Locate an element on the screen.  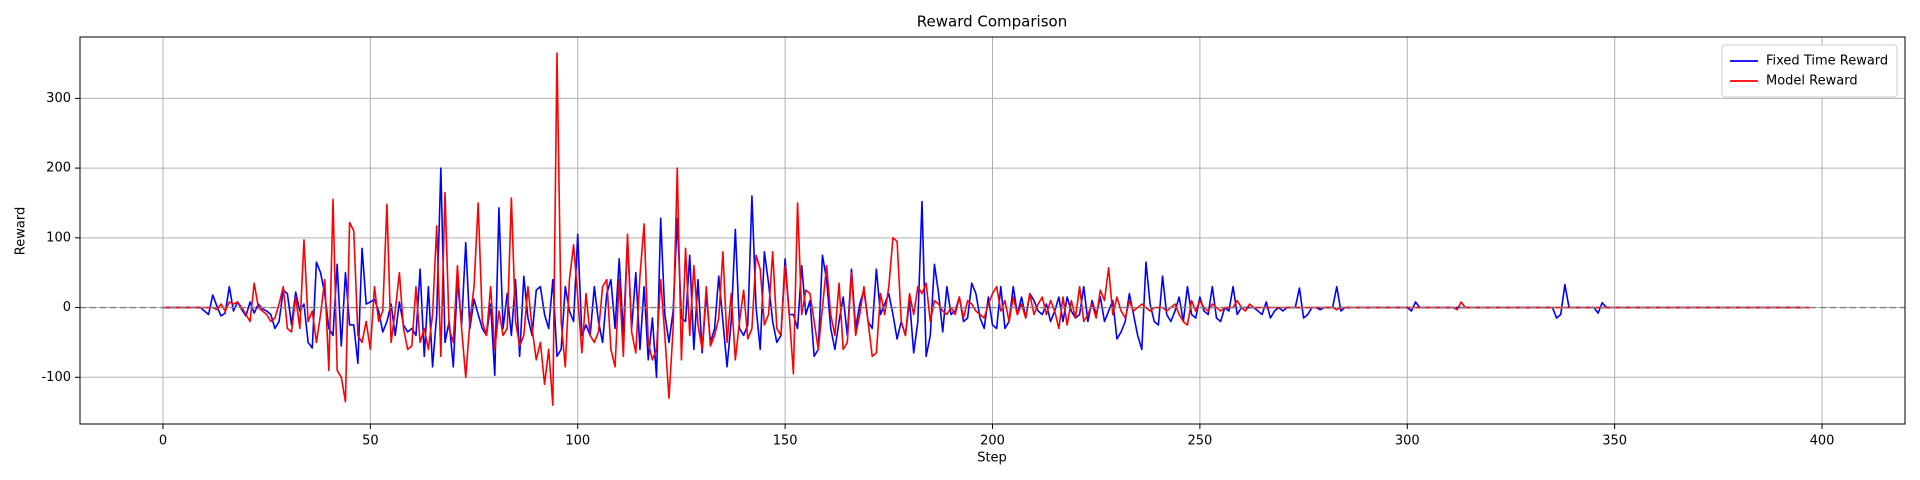
y-tick-label: 100 is located at coordinates (58, 237).